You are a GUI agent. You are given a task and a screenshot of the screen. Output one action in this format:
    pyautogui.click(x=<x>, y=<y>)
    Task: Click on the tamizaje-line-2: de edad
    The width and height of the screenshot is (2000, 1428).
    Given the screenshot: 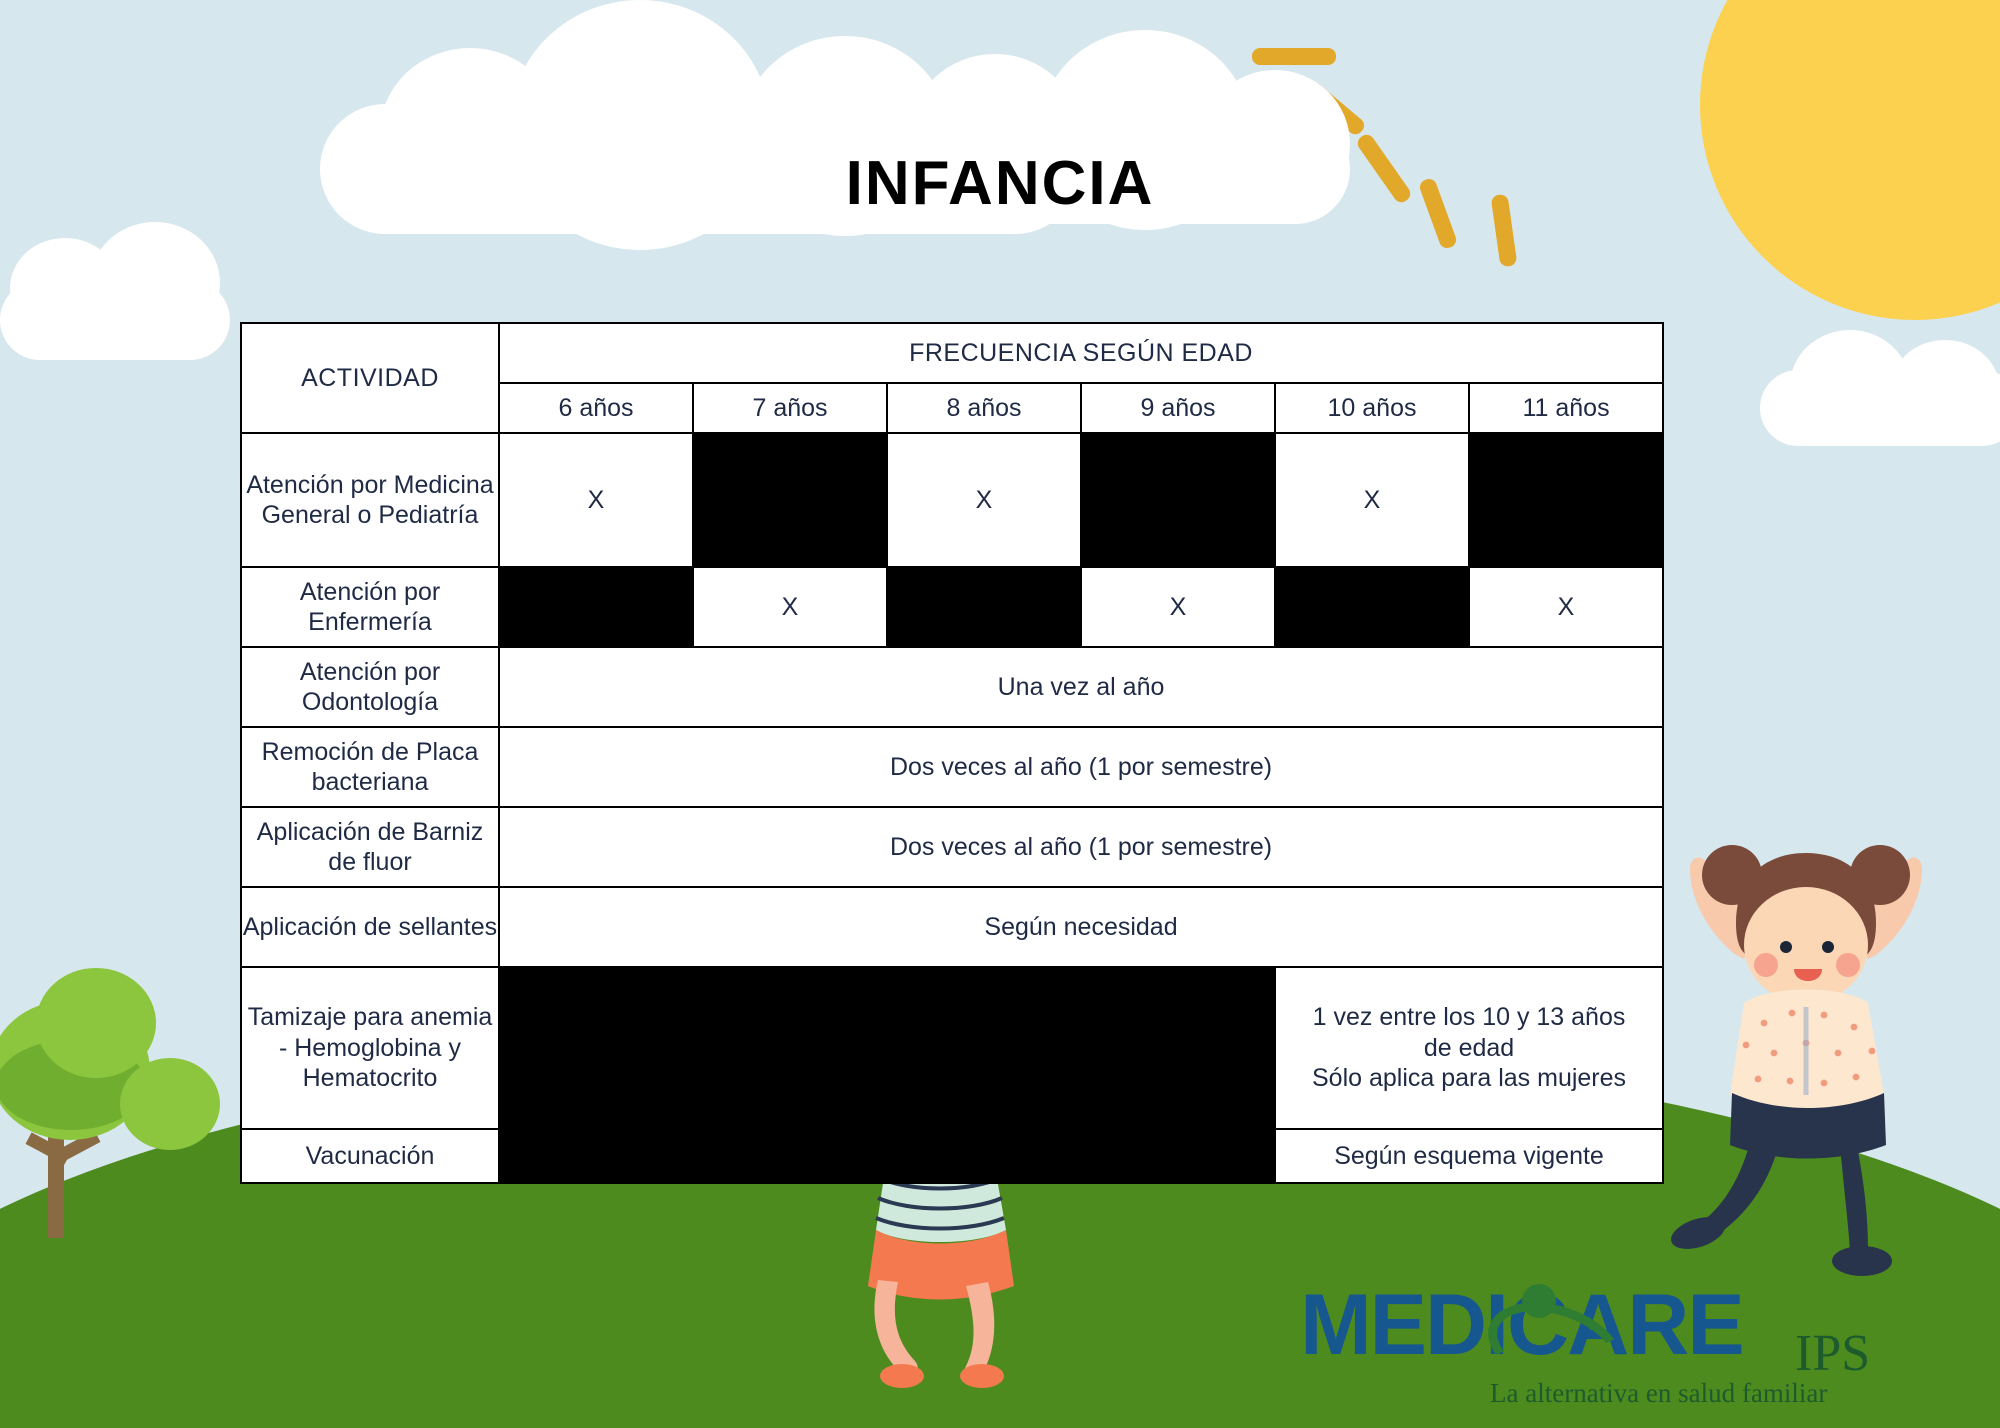 What is the action you would take?
    pyautogui.click(x=1469, y=1047)
    